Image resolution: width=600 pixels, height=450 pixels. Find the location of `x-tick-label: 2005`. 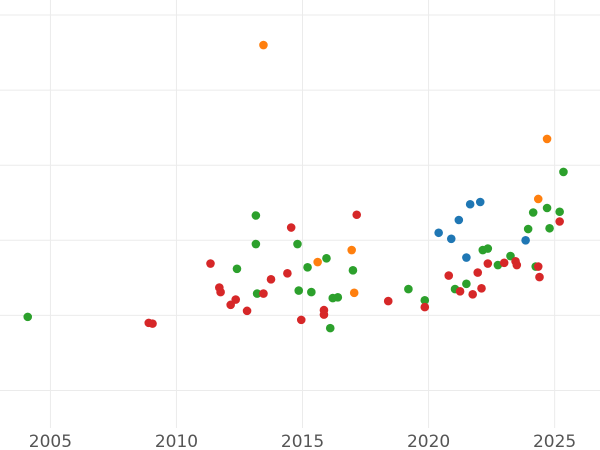

x-tick-label: 2005 is located at coordinates (50, 441).